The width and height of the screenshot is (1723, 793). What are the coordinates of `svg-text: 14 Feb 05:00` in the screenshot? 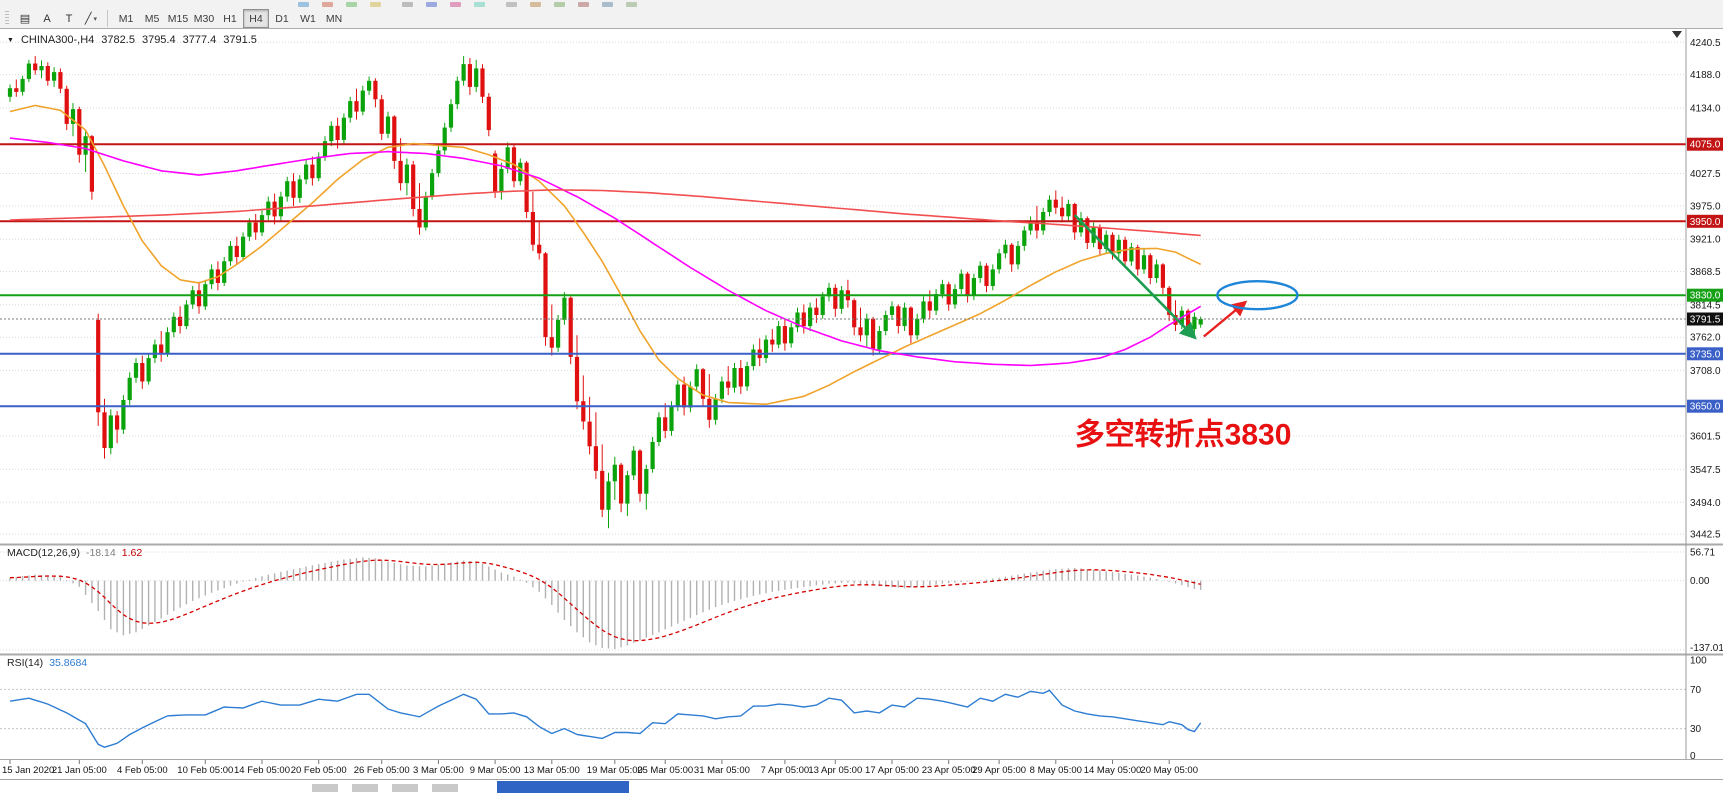 It's located at (262, 770).